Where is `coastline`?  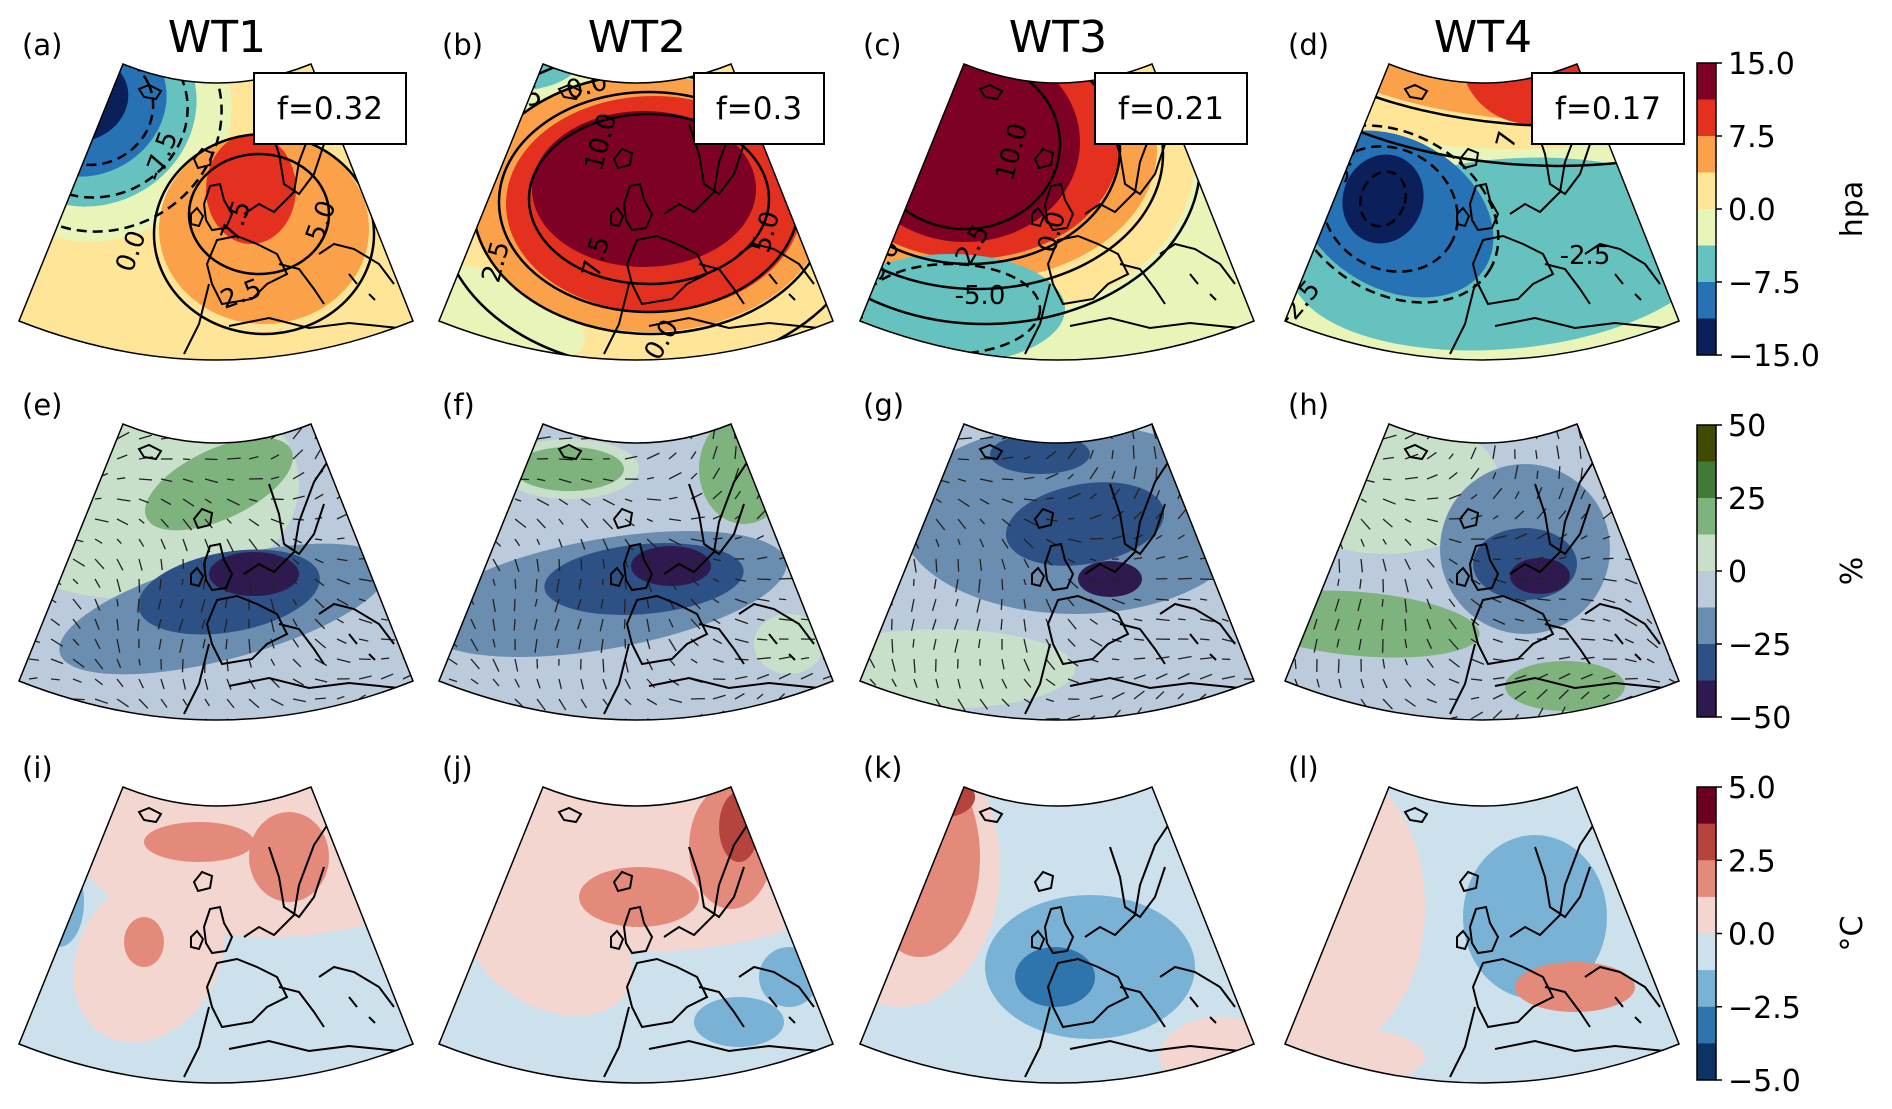
coastline is located at coordinates (1534, 219).